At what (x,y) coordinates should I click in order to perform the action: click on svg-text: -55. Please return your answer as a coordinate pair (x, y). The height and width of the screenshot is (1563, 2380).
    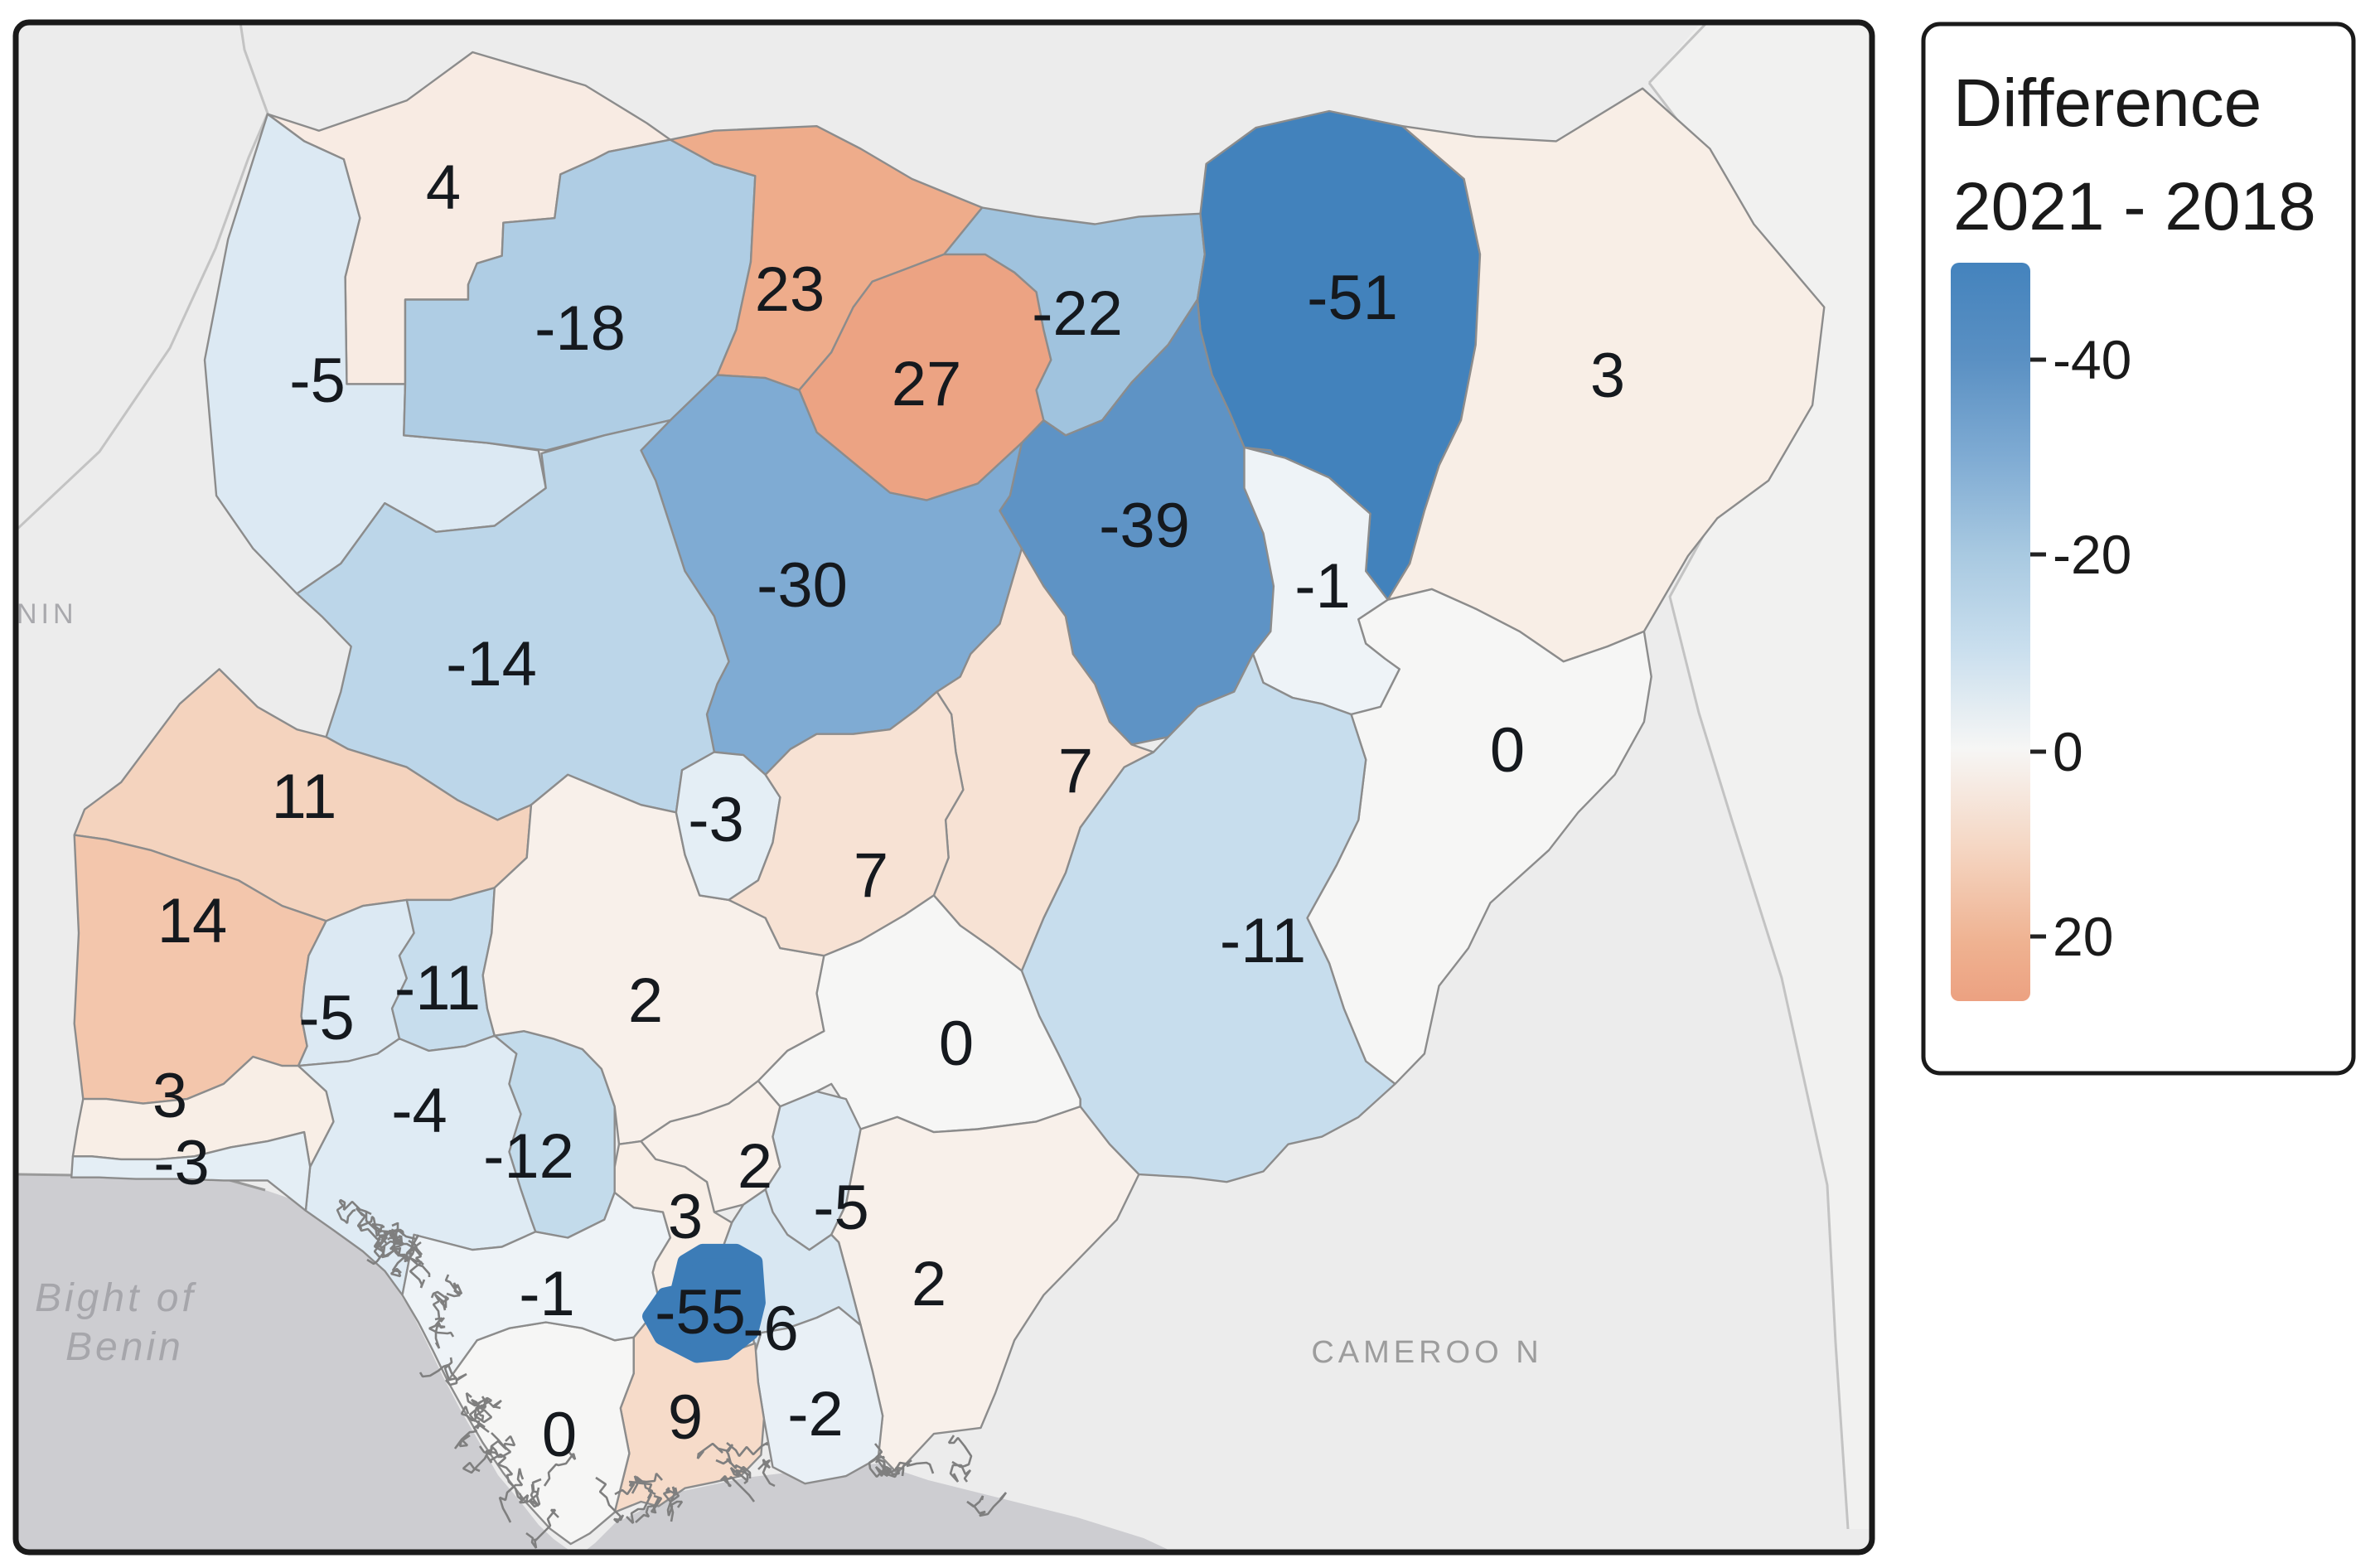
    Looking at the image, I should click on (700, 1312).